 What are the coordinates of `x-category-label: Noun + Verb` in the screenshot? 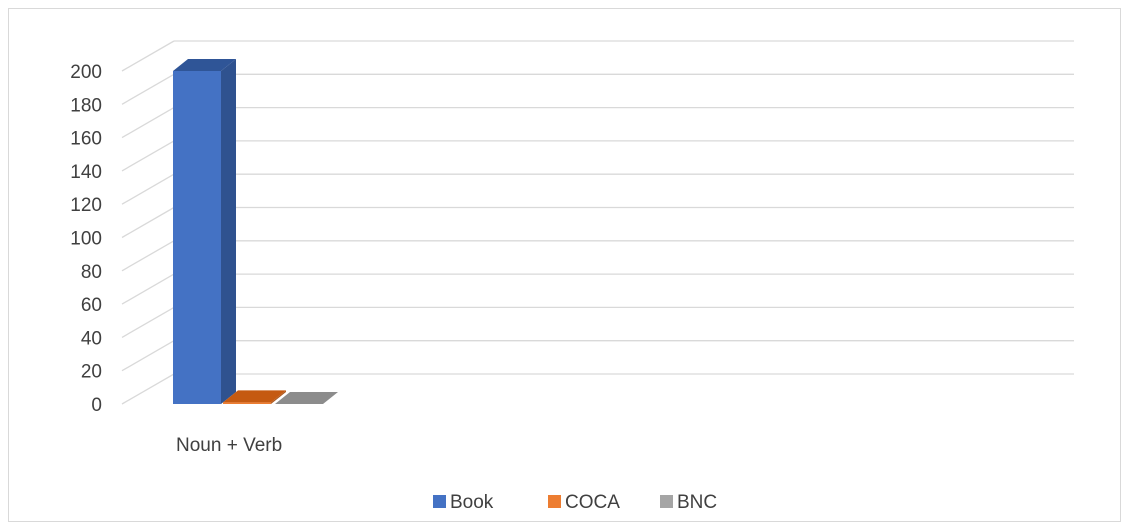 It's located at (229, 445).